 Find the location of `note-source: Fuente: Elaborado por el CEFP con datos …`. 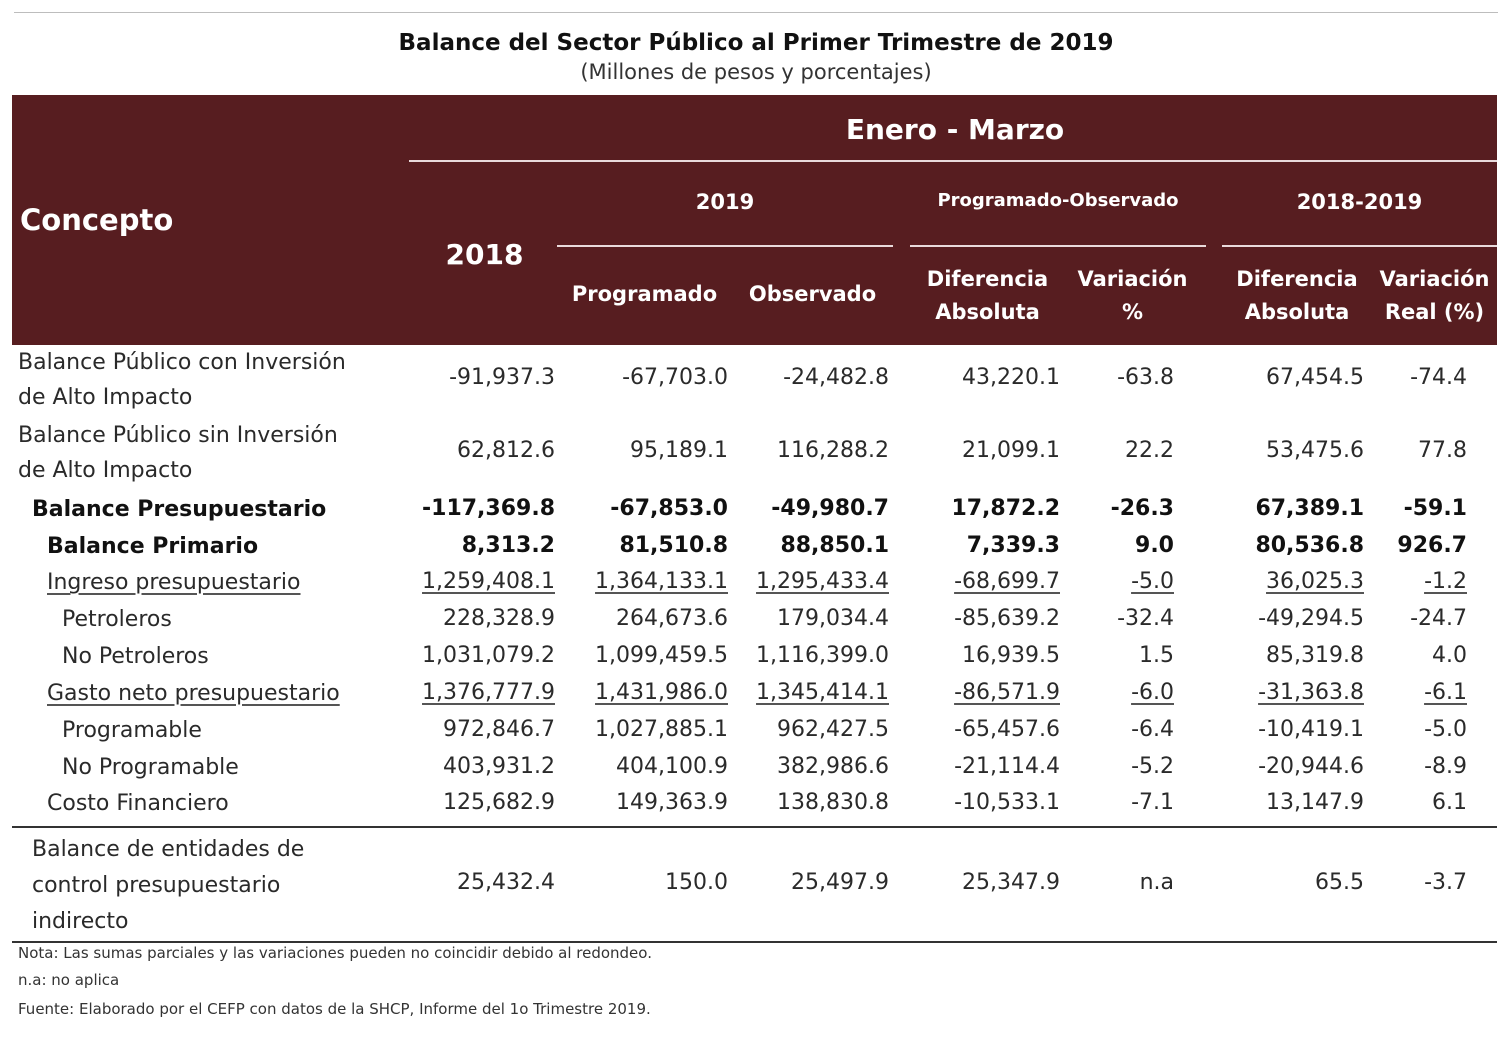

note-source: Fuente: Elaborado por el CEFP con datos … is located at coordinates (334, 1009).